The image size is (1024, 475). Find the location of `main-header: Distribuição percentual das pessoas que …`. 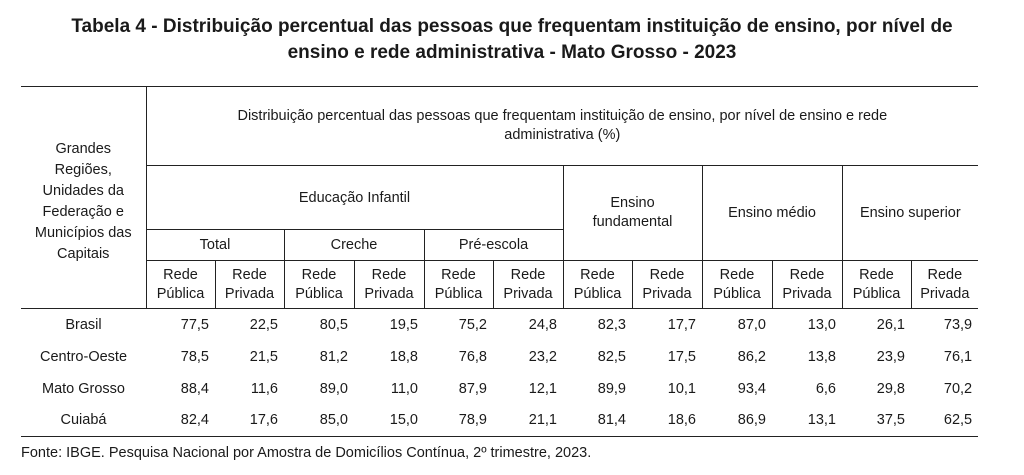

main-header: Distribuição percentual das pessoas que … is located at coordinates (562, 126).